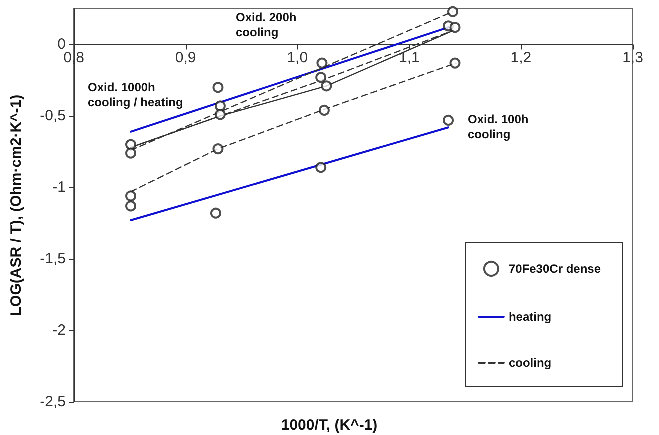 Image resolution: width=659 pixels, height=435 pixels. Describe the element at coordinates (136, 95) in the screenshot. I see `annotation: Oxid. 1000h cooling / heating` at that location.